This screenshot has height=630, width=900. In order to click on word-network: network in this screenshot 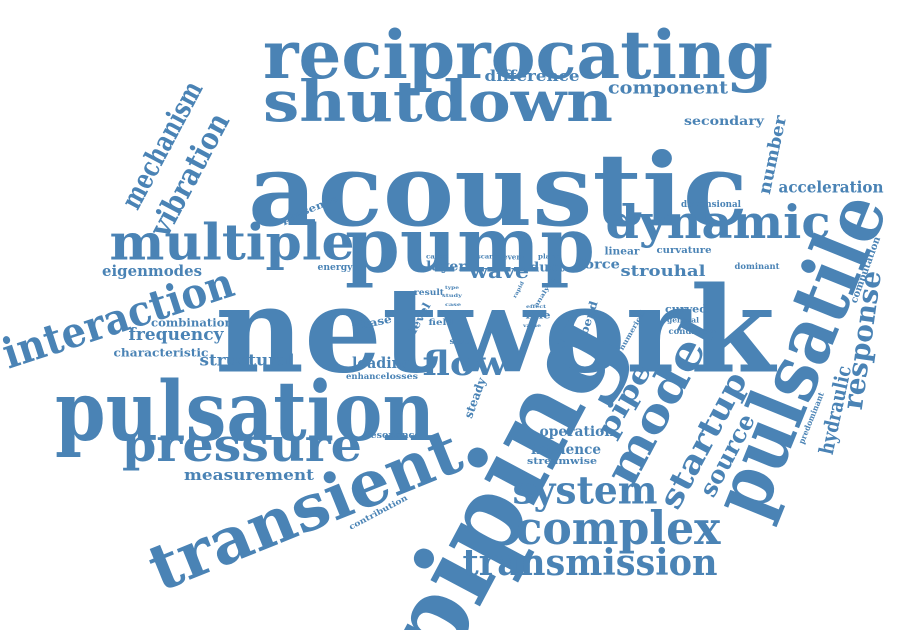, I will do `click(496, 330)`.